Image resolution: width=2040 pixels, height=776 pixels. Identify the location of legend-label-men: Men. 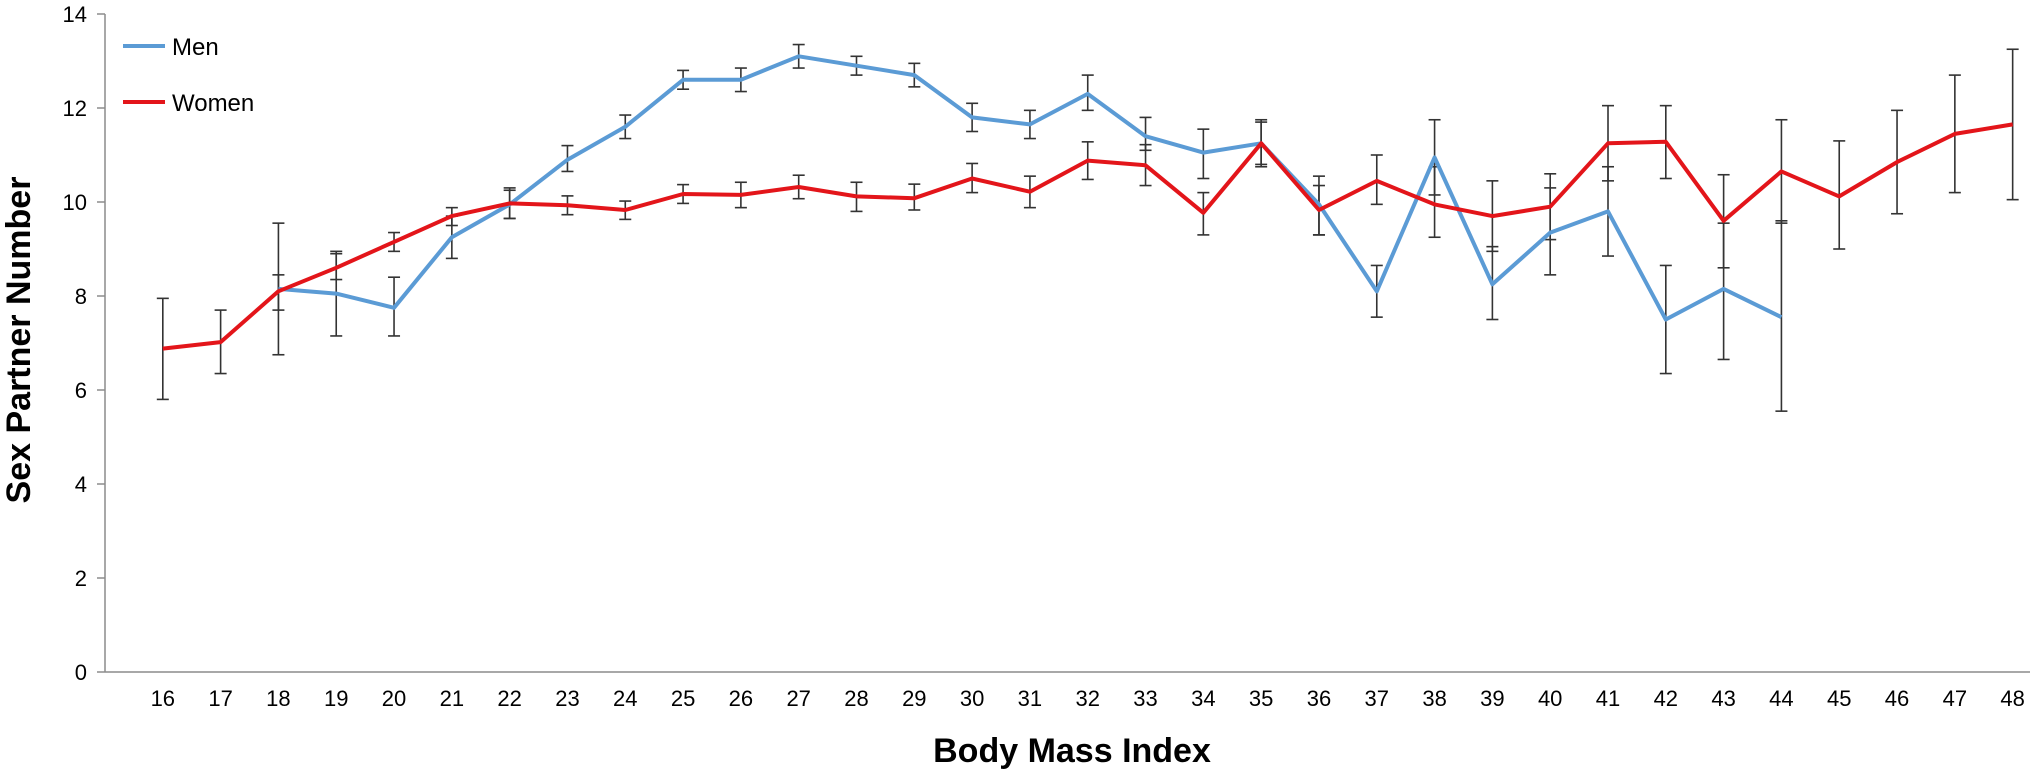
(195, 47).